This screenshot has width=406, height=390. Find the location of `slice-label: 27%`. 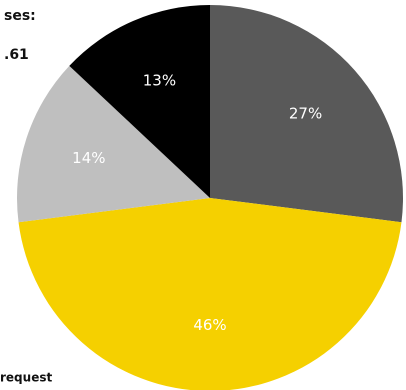

slice-label: 27% is located at coordinates (305, 113).